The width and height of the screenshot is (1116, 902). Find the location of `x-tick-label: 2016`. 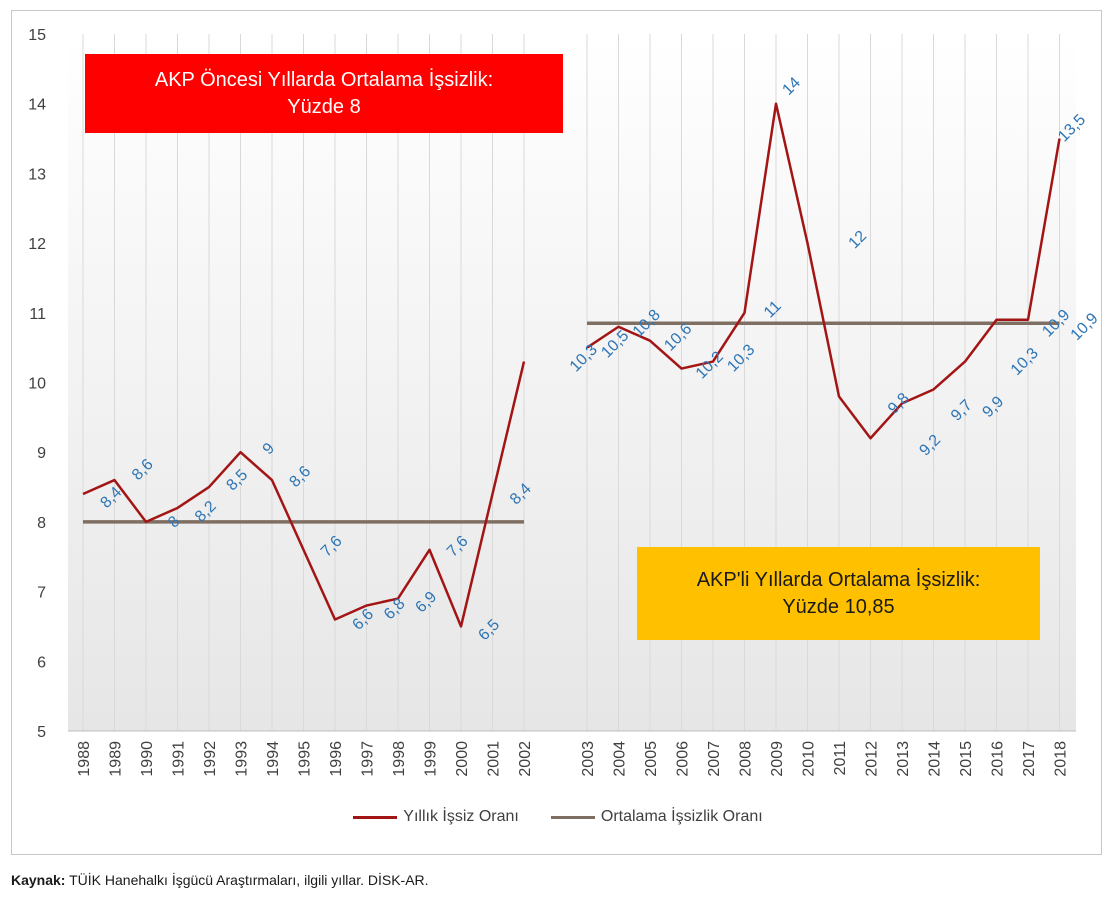

x-tick-label: 2016 is located at coordinates (998, 759).